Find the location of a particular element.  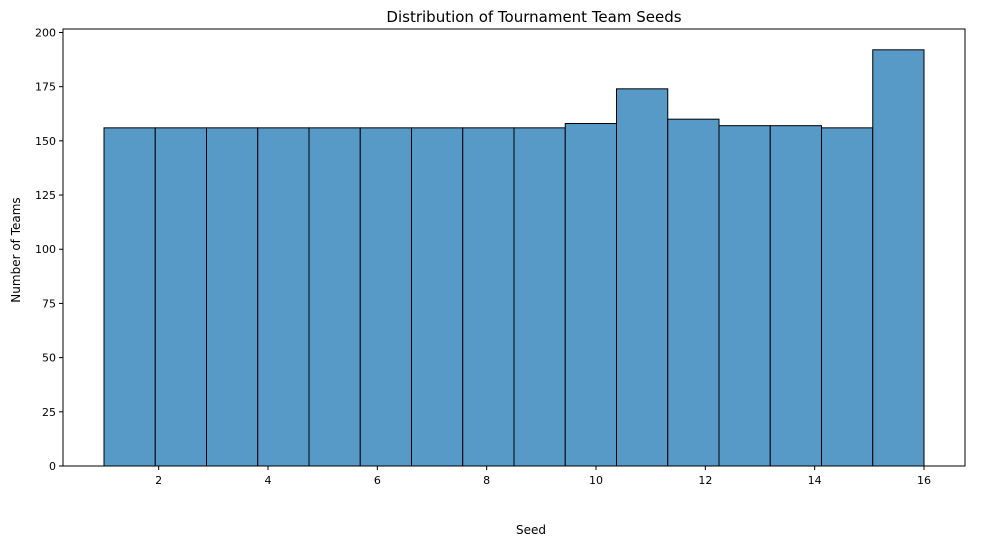

y-tick-label: 100 is located at coordinates (45, 249).